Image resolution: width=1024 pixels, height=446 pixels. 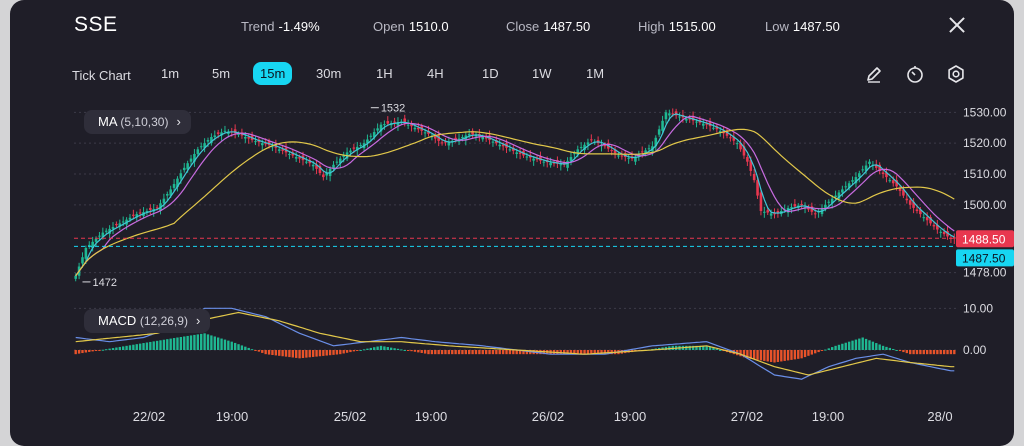 What do you see at coordinates (329, 73) in the screenshot?
I see `tab-30m: 30m` at bounding box center [329, 73].